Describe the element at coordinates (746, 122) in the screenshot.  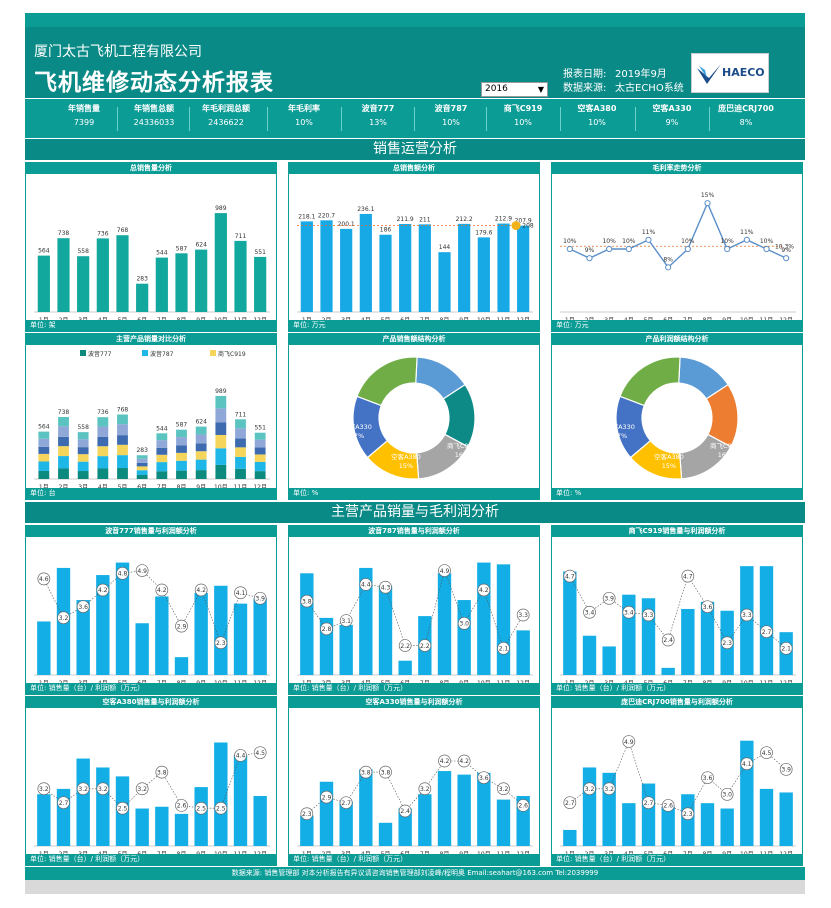
I see `kpi-value: 8%` at that location.